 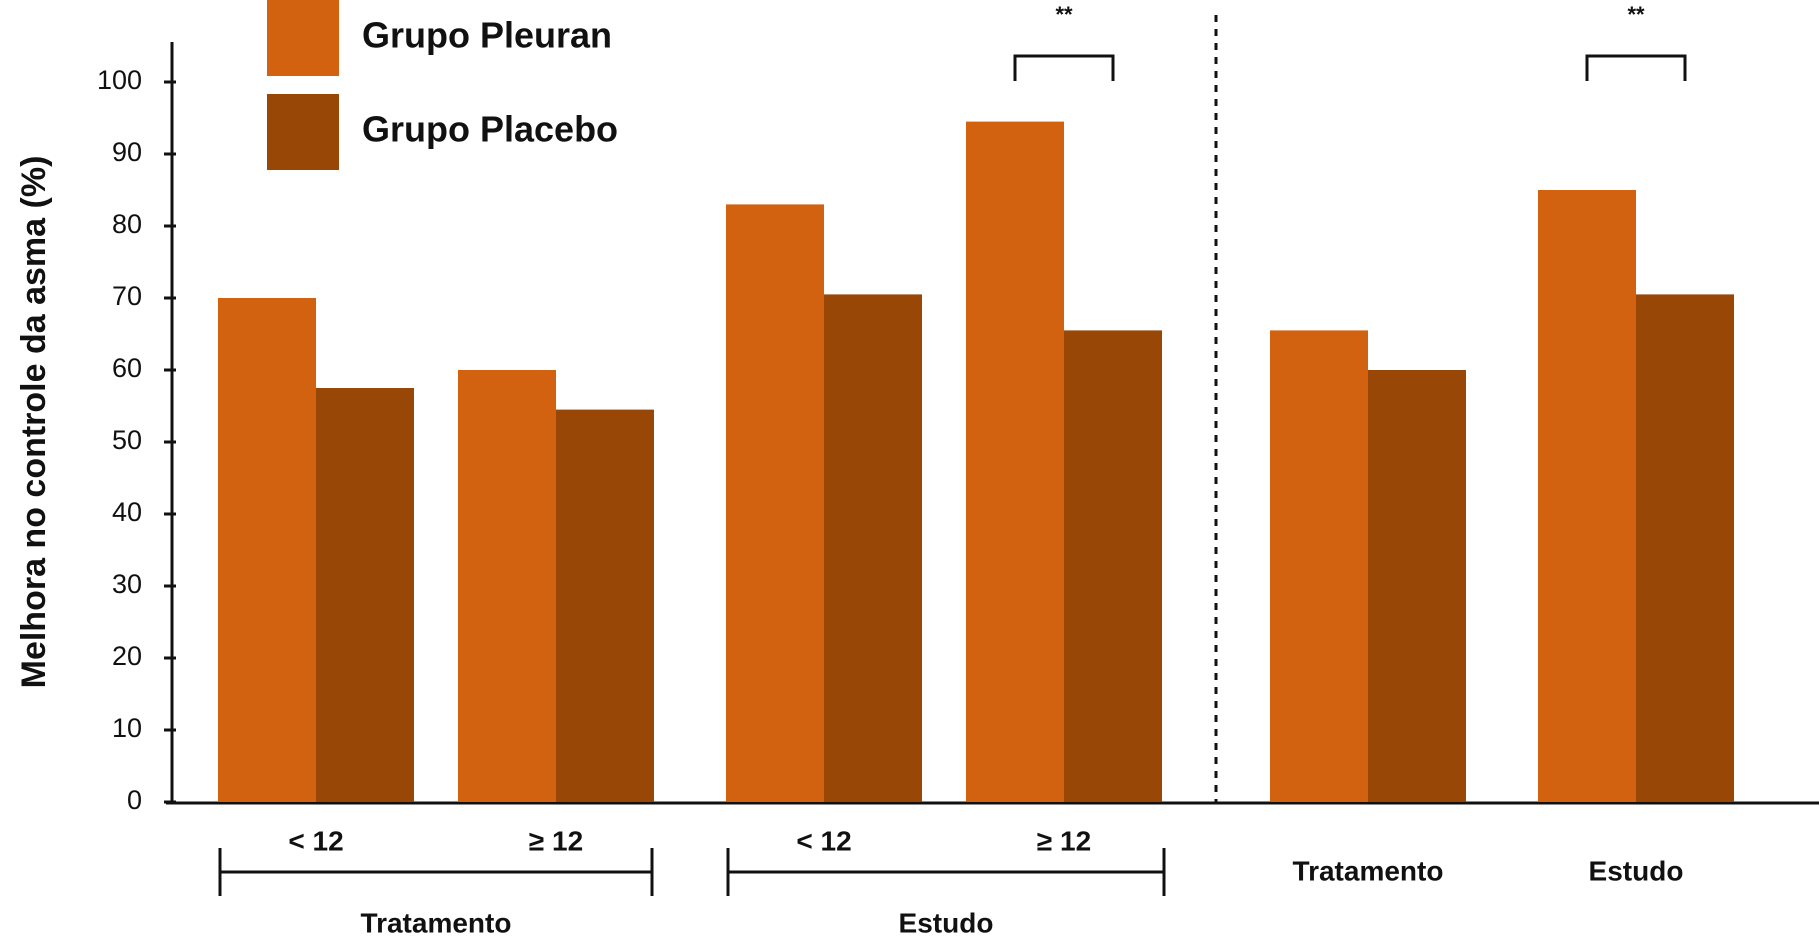 What do you see at coordinates (487, 35) in the screenshot?
I see `legend-label: Grupo Pleuran` at bounding box center [487, 35].